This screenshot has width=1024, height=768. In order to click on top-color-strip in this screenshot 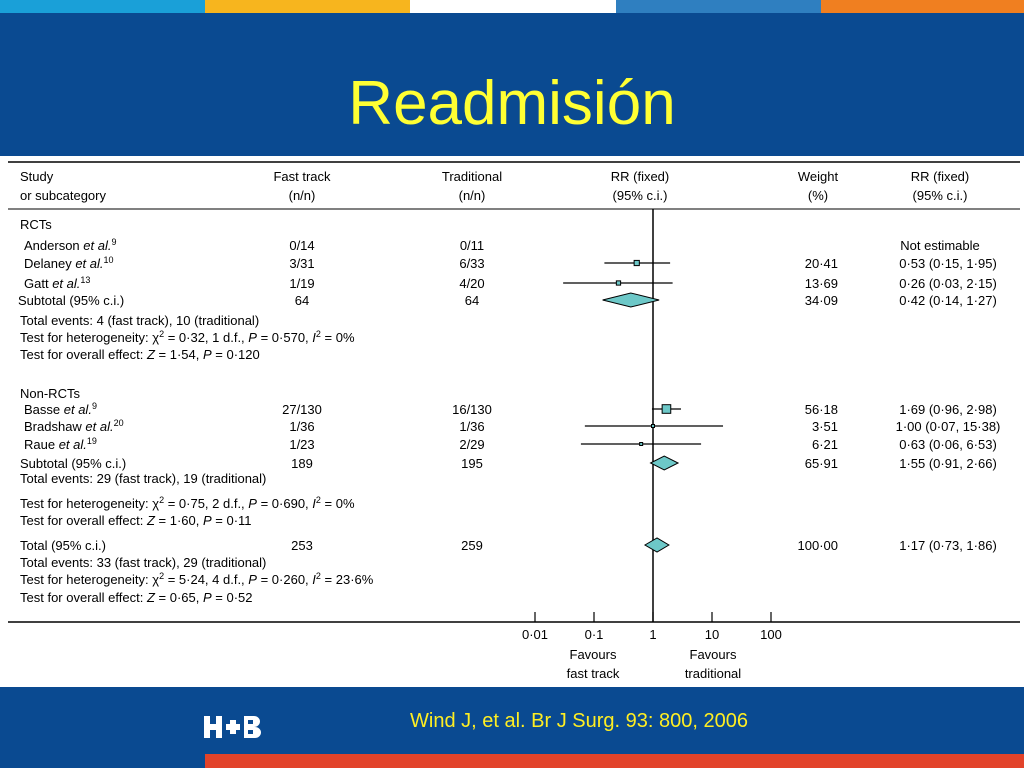, I will do `click(512, 6)`.